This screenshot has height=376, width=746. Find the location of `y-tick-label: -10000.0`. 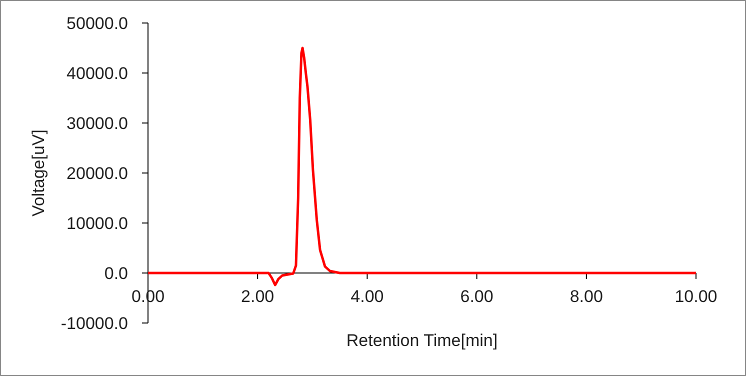

y-tick-label: -10000.0 is located at coordinates (94, 323).